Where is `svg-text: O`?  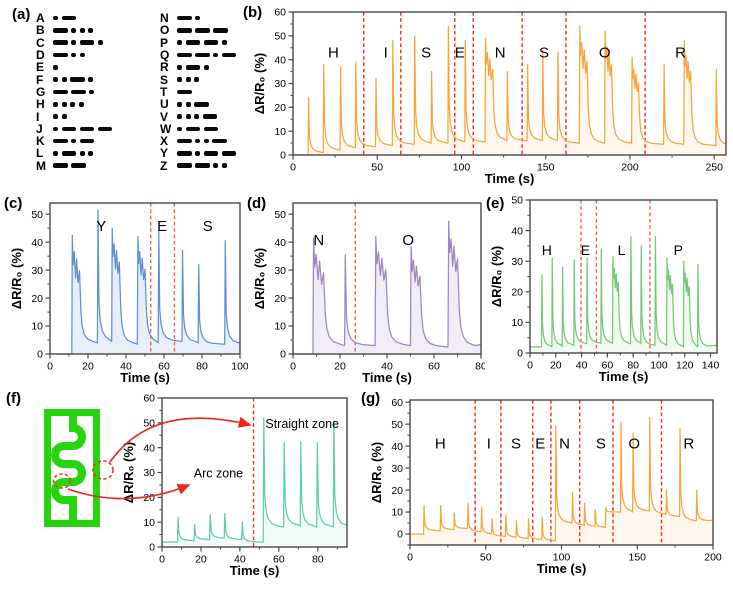
svg-text: O is located at coordinates (634, 443).